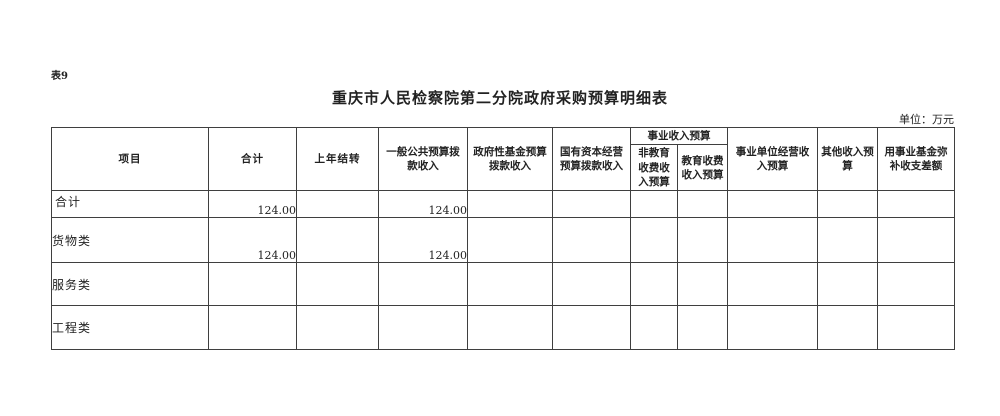 The image size is (1000, 416). I want to click on row-label: 货物类, so click(130, 240).